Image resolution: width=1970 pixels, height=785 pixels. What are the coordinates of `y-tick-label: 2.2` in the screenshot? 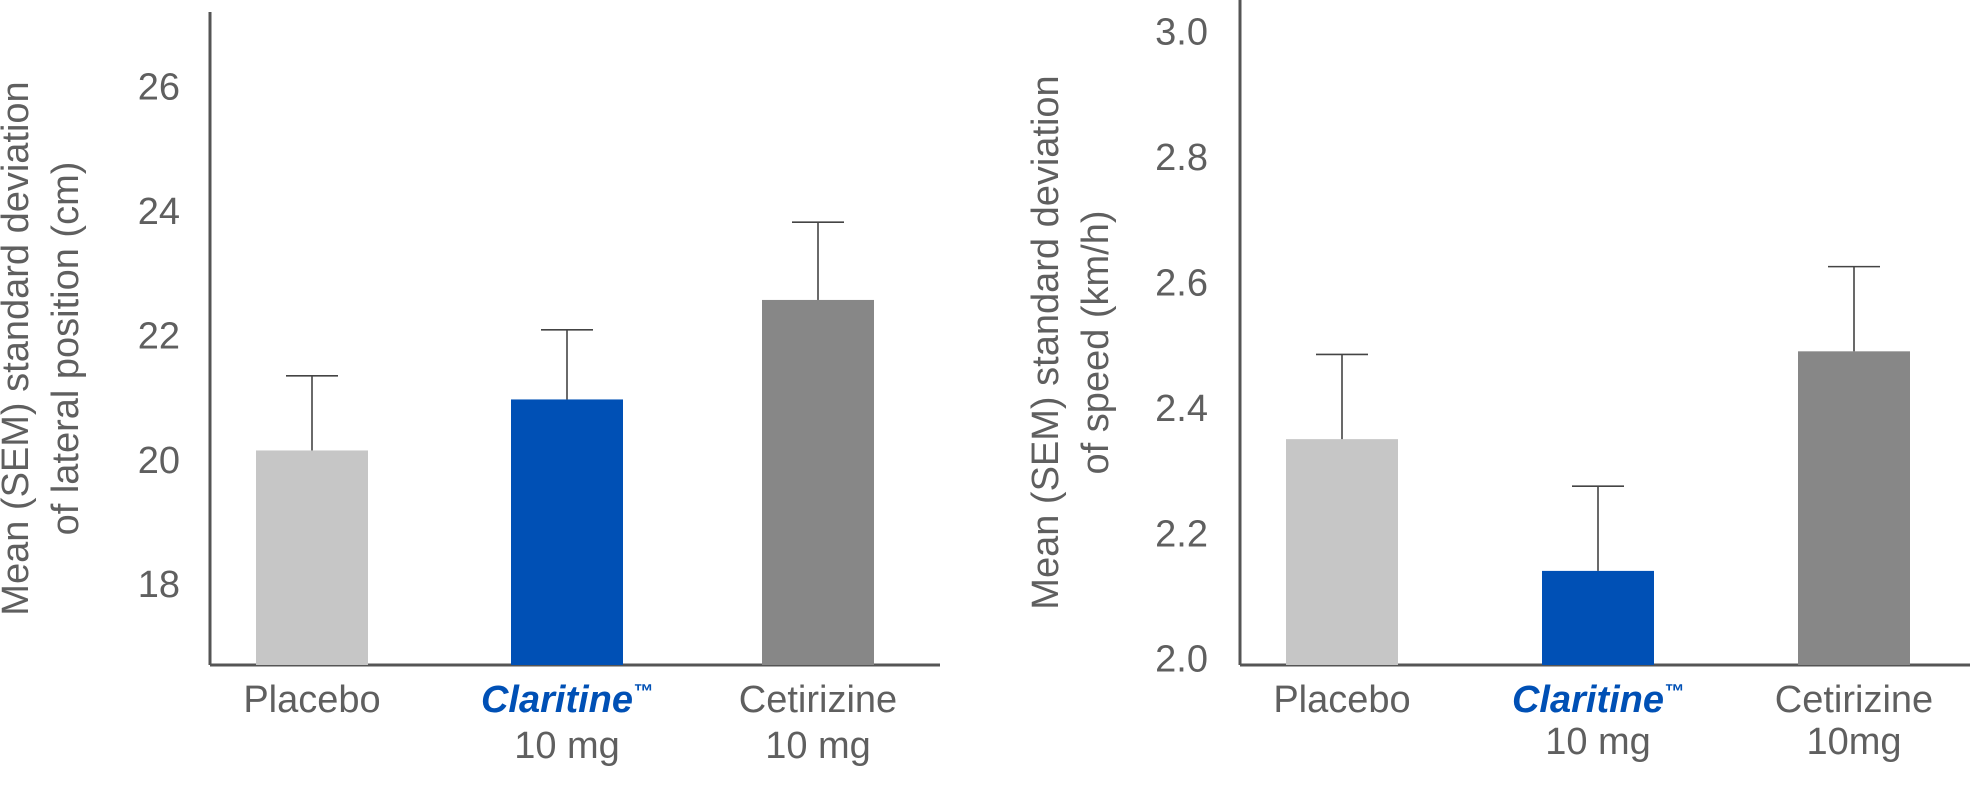 It's located at (1181, 534).